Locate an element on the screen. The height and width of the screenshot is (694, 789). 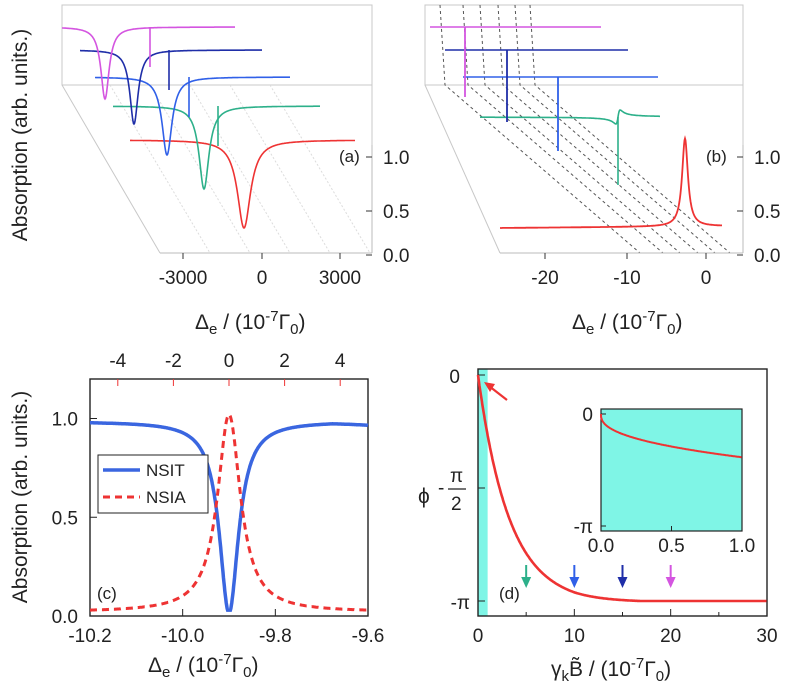
legend-nsit-label: NSIT is located at coordinates (165, 470).